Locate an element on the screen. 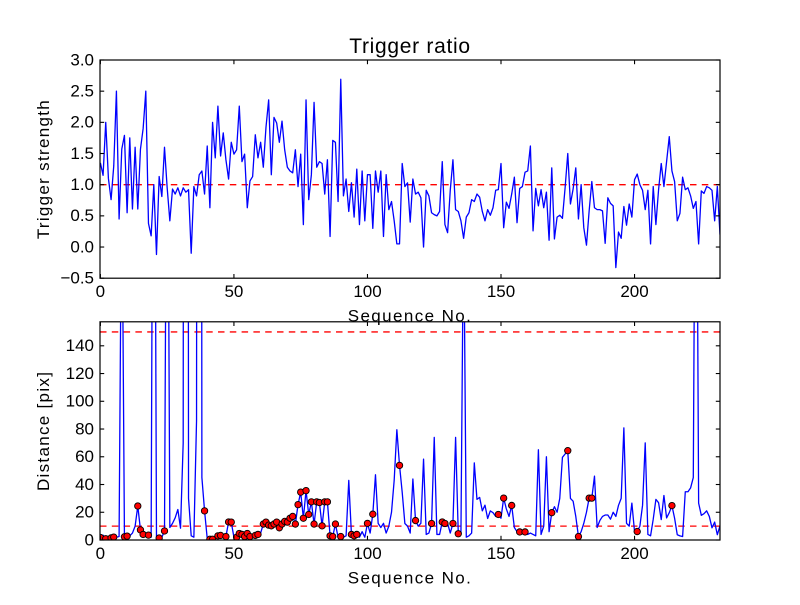 This screenshot has height=605, width=800. svg-text: 80 is located at coordinates (84, 428).